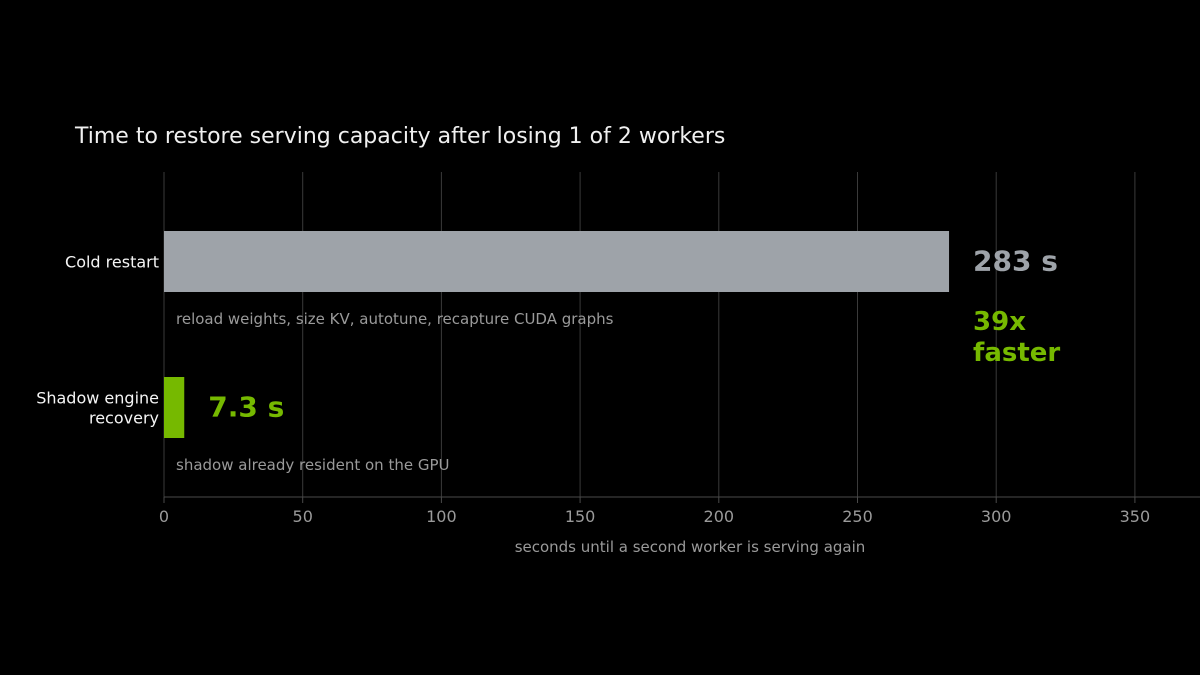 Image resolution: width=1200 pixels, height=675 pixels. I want to click on bar-shadow-engine-recovery, so click(174, 407).